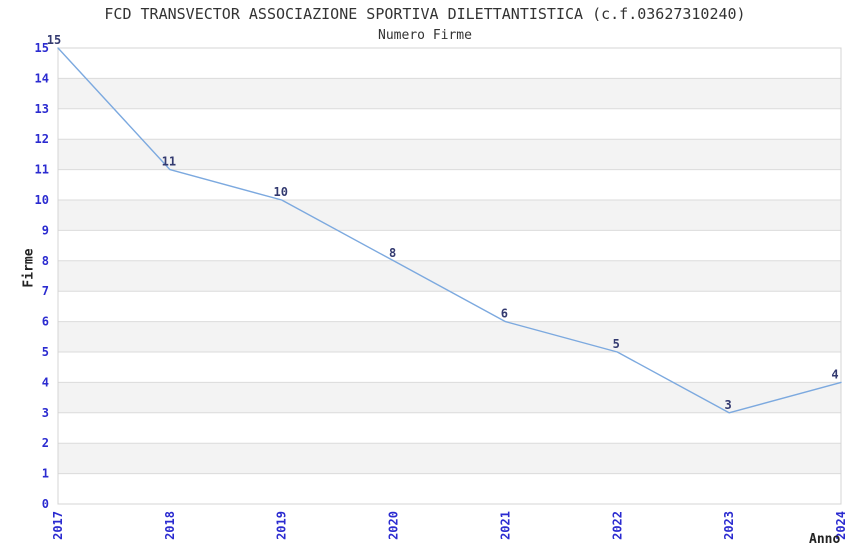 The image size is (850, 550). Describe the element at coordinates (282, 525) in the screenshot. I see `x-tick-label: 2019` at that location.